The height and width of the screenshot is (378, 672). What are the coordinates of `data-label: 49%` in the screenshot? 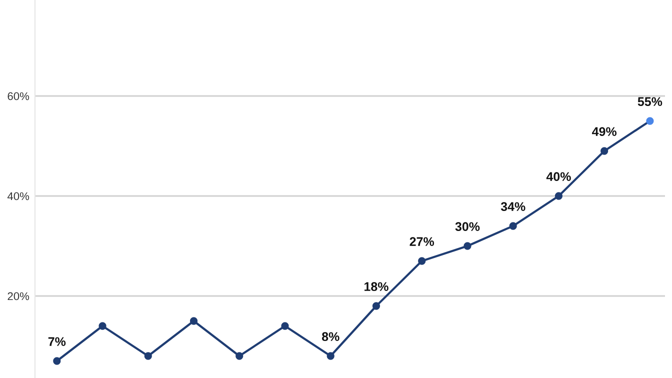 It's located at (604, 131).